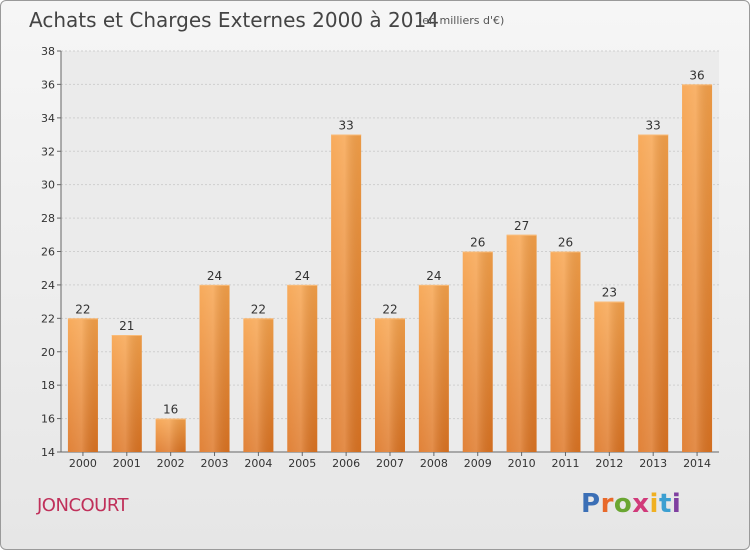 Image resolution: width=750 pixels, height=550 pixels. Describe the element at coordinates (521, 226) in the screenshot. I see `bar-value-label: 27` at that location.